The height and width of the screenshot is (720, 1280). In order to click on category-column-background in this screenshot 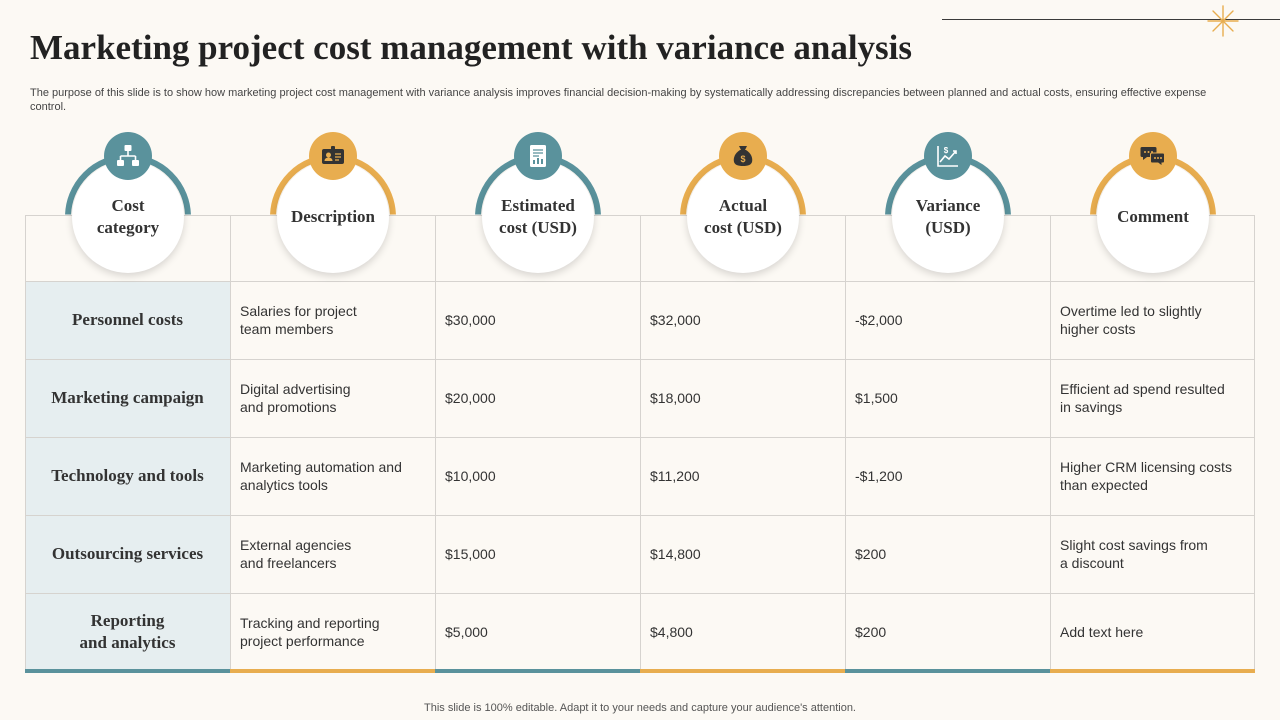, I will do `click(127, 475)`.